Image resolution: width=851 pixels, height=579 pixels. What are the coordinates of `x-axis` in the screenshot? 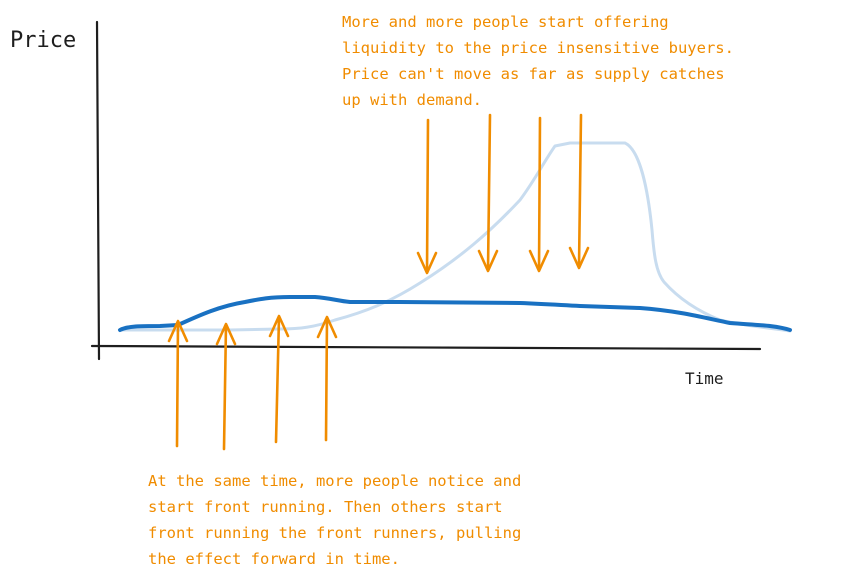 It's located at (426, 347).